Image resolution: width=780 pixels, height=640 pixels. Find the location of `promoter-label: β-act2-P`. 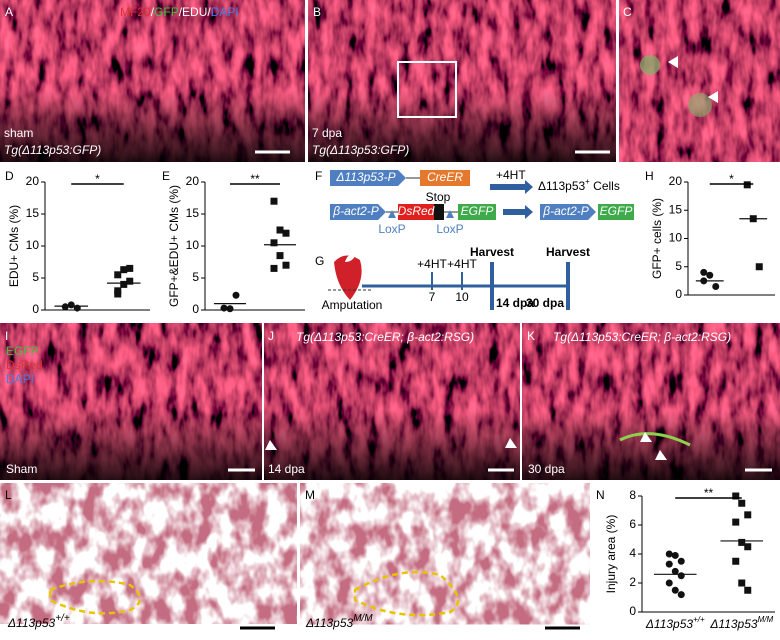

promoter-label: β-act2-P is located at coordinates (565, 211).